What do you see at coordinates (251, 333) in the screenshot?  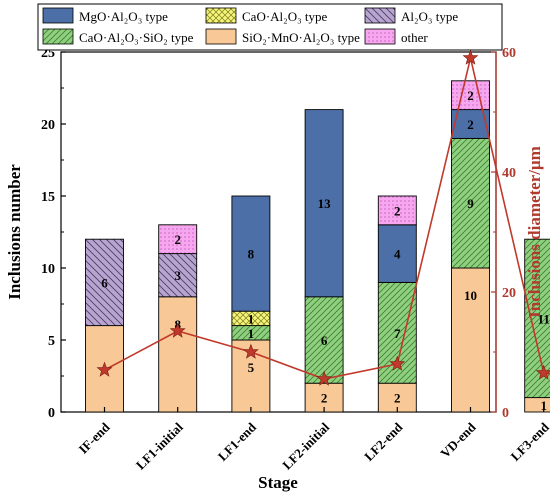 I see `bar-label-caosio2-2: 1` at bounding box center [251, 333].